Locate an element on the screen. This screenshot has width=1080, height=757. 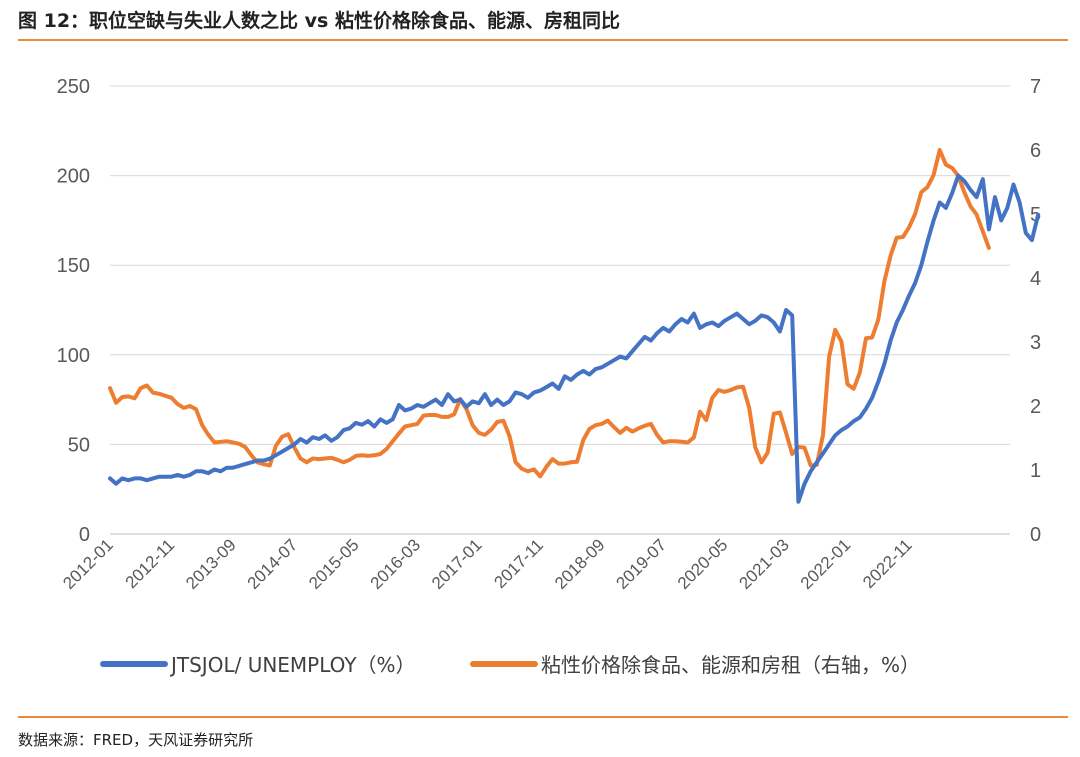
x-tick-label: 2022-11 is located at coordinates (887, 563).